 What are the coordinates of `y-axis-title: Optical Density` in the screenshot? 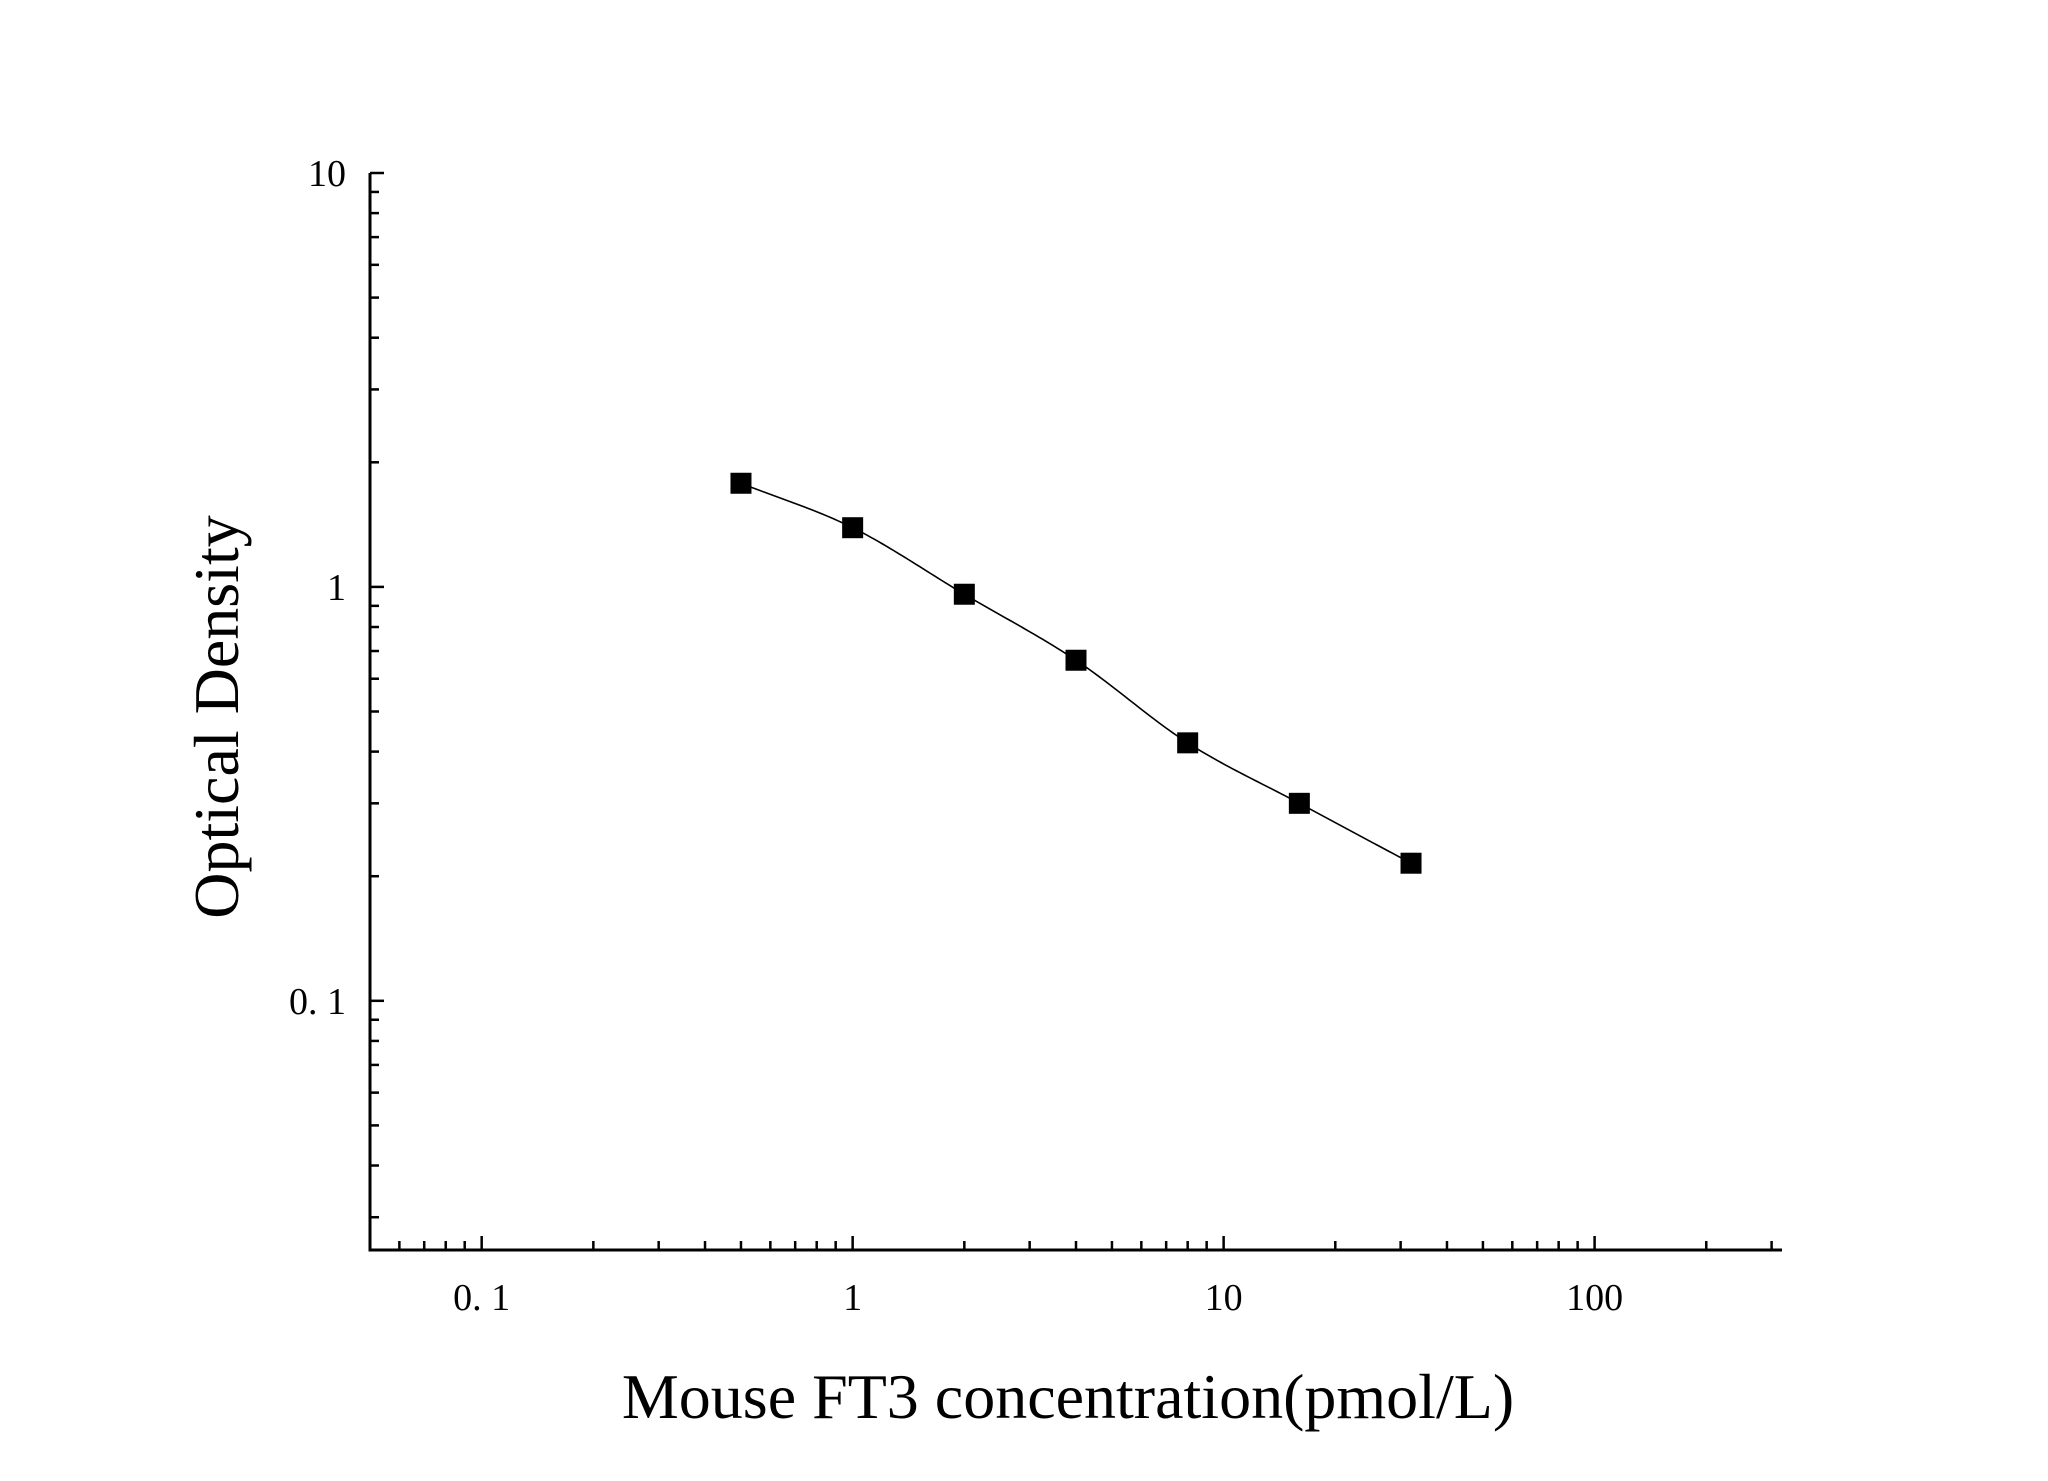 It's located at (216, 716).